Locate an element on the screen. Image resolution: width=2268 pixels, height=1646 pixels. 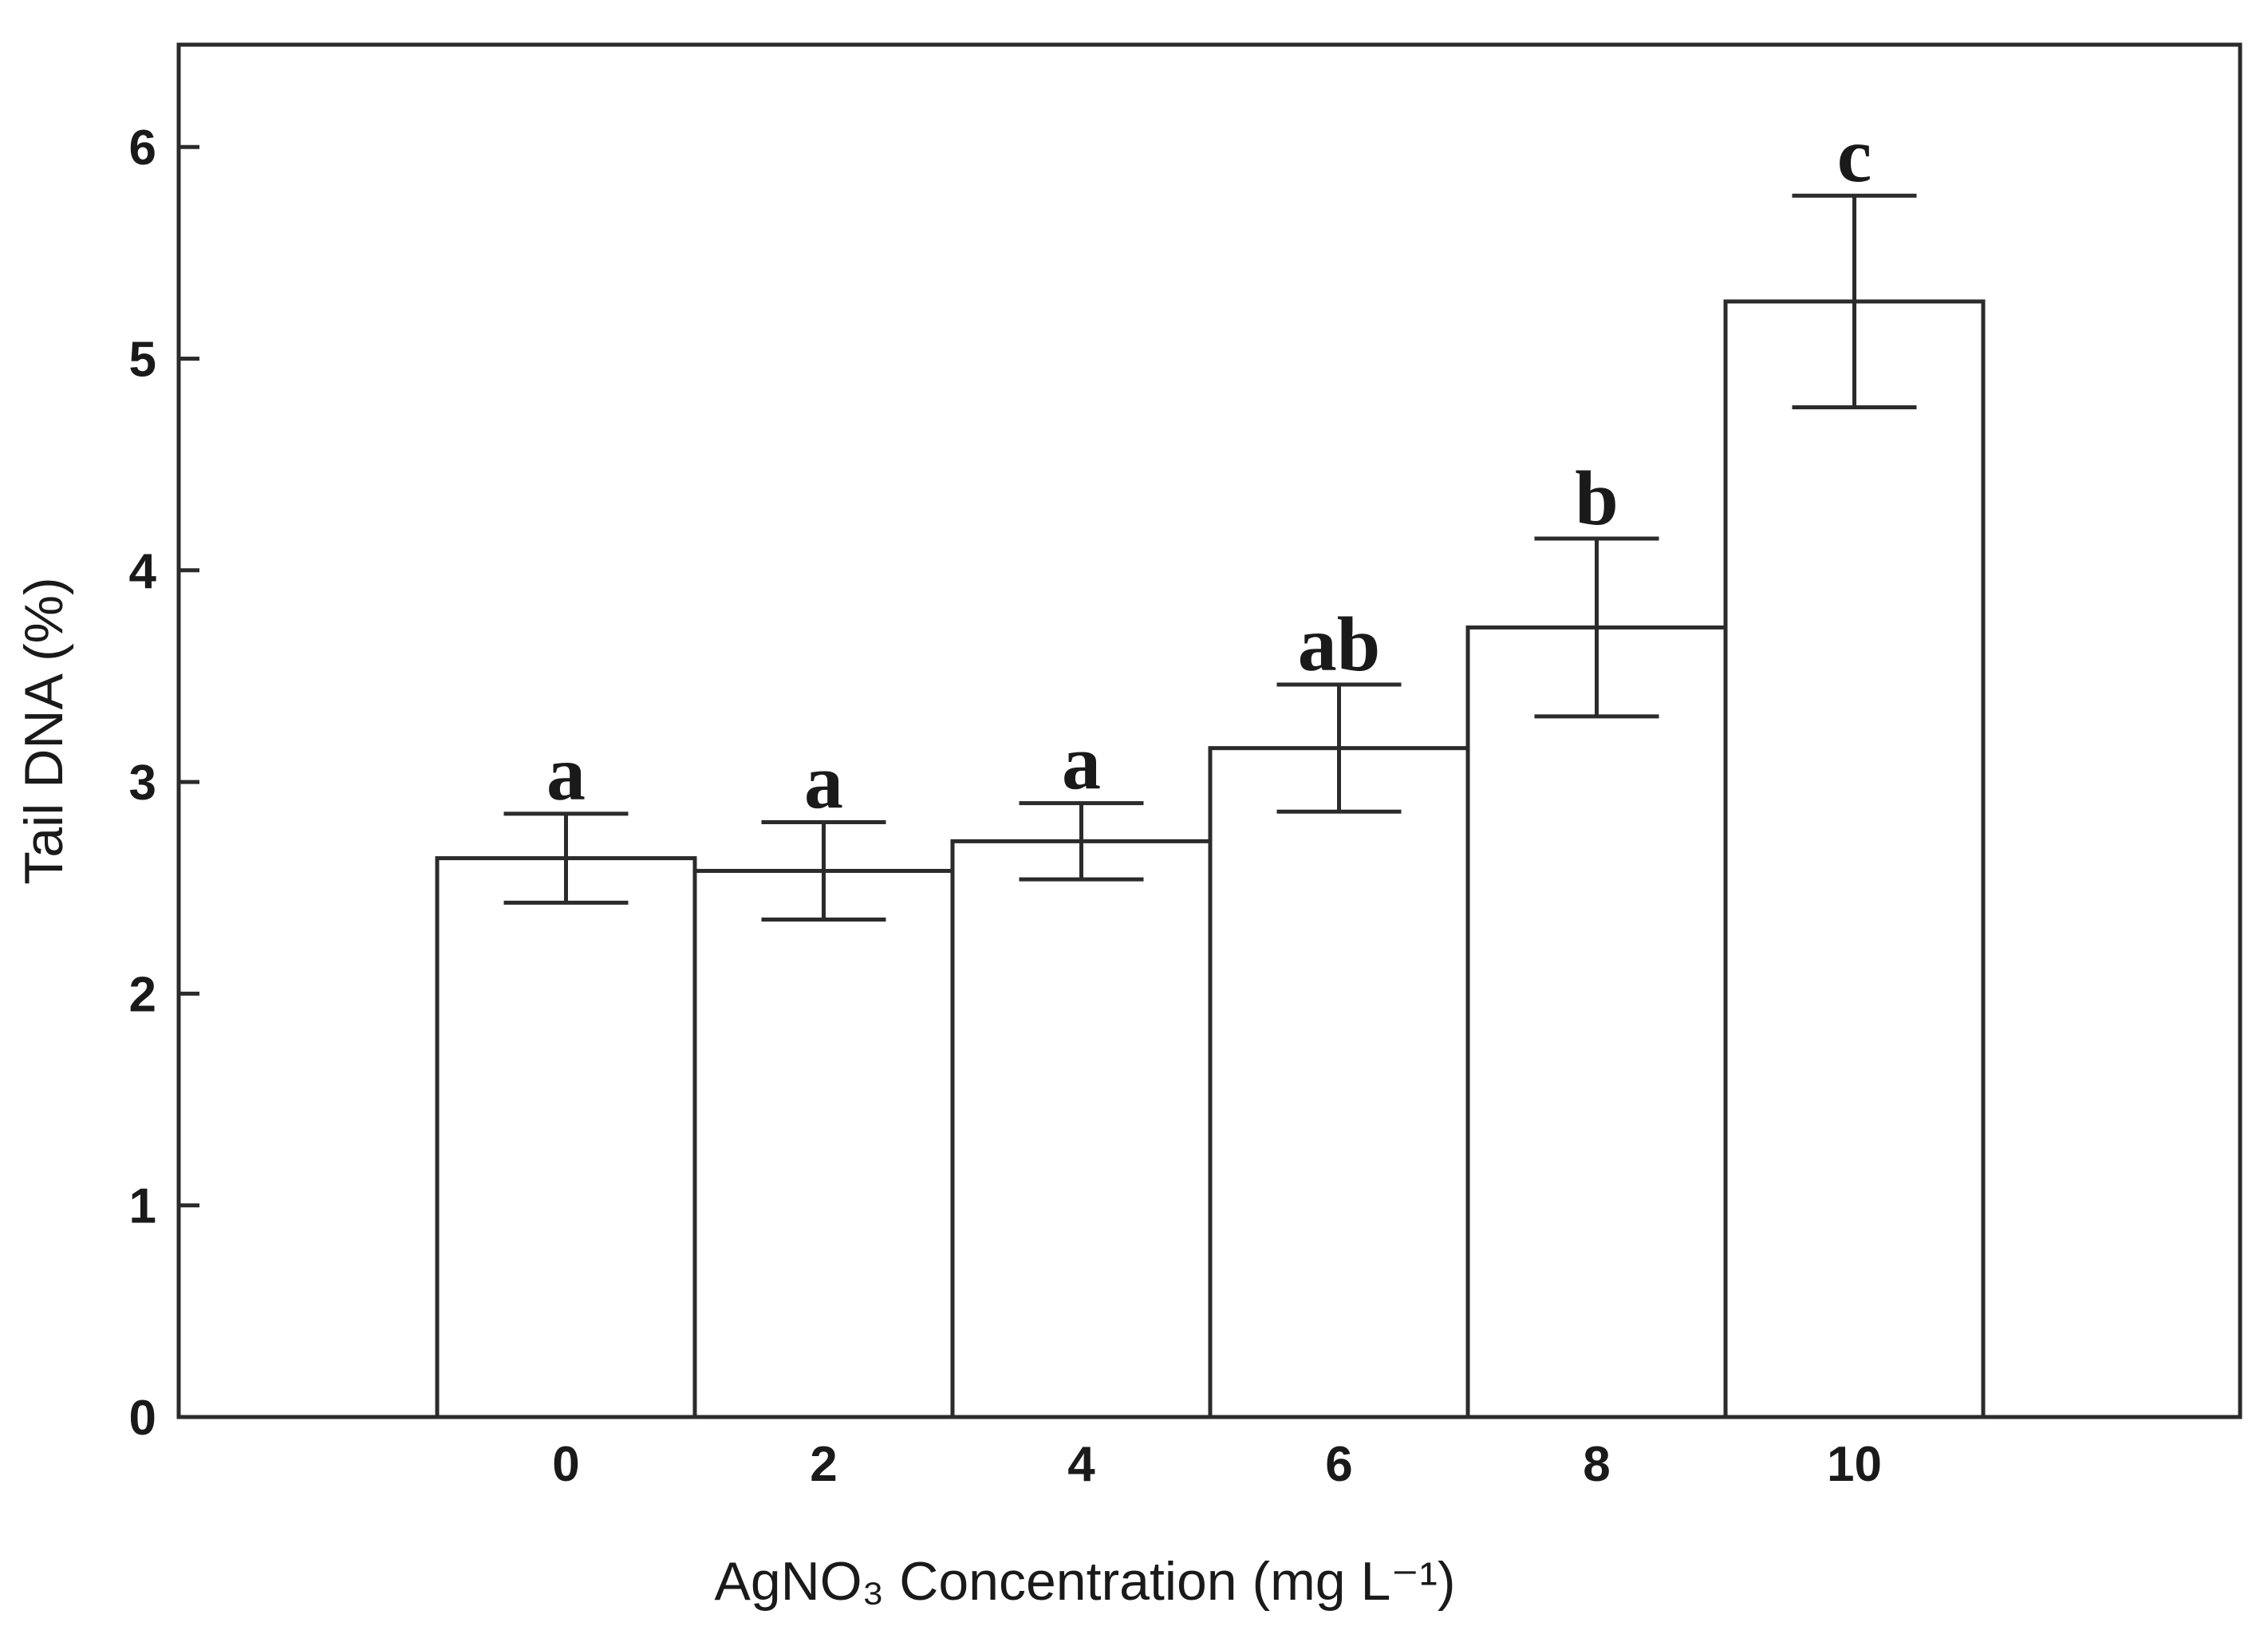
x-axis: 0 2 4 6 8 10 is located at coordinates (1217, 1464).